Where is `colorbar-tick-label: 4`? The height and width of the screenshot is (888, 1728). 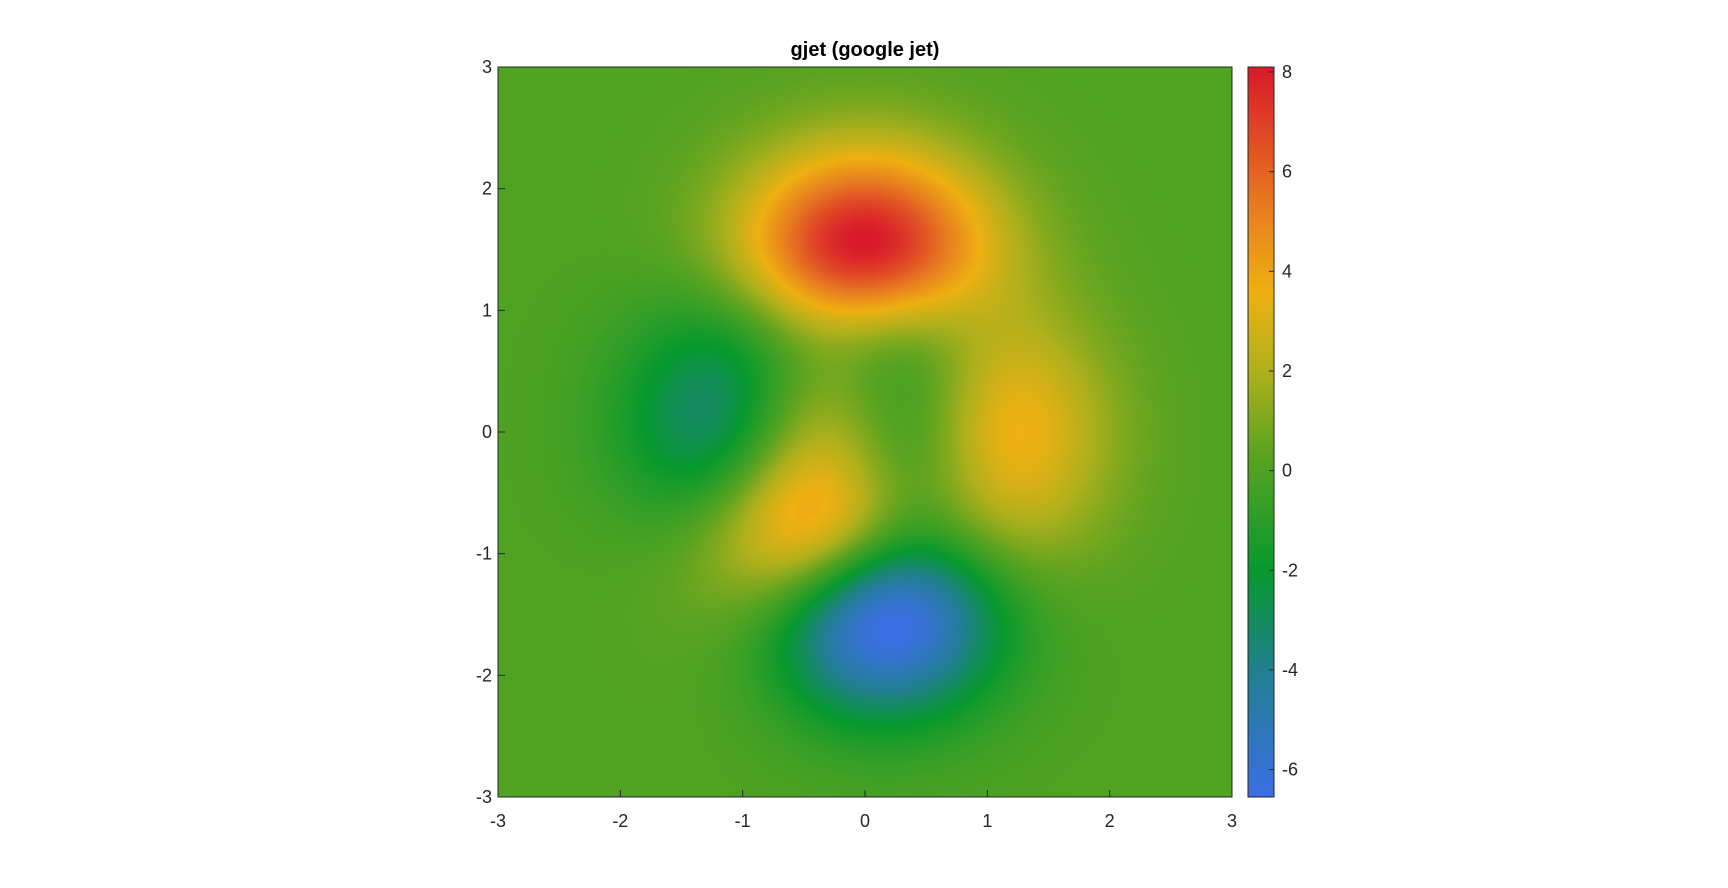 colorbar-tick-label: 4 is located at coordinates (1287, 271).